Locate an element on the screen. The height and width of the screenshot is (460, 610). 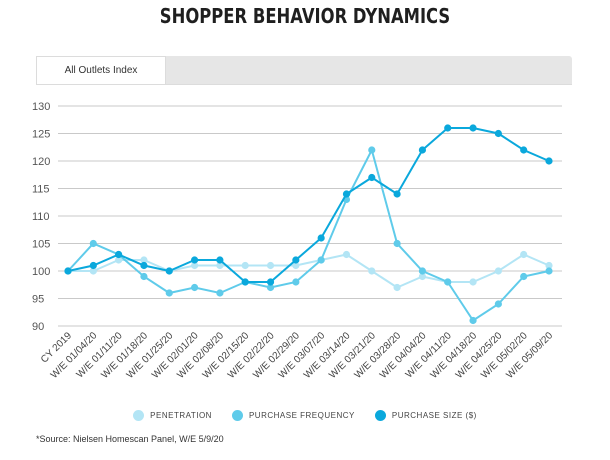
legend-item: PENETRATION is located at coordinates (172, 415).